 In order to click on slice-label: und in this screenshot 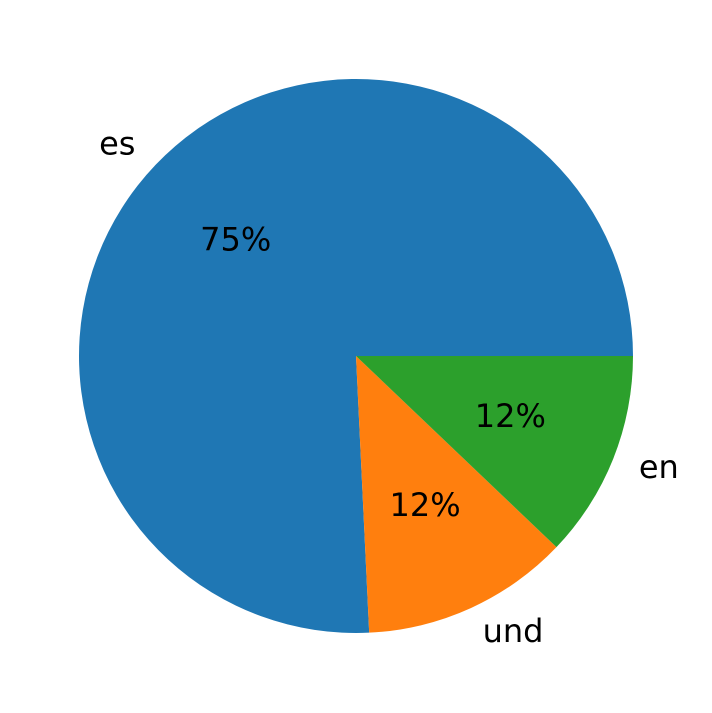, I will do `click(513, 631)`.